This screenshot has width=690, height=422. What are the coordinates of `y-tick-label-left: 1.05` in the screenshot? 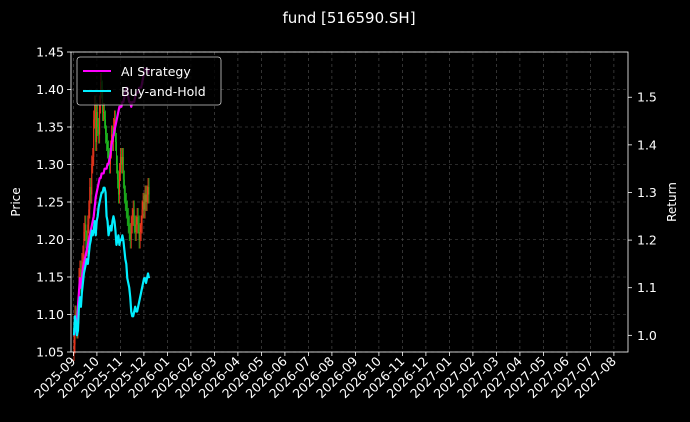 It's located at (50, 352).